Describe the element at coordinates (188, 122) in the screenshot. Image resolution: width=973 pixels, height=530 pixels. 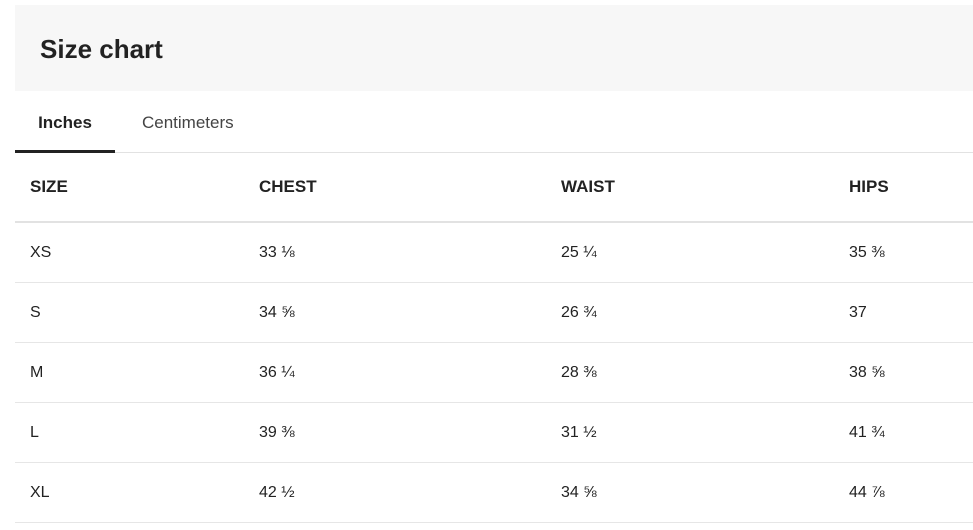
I see `tab-centimeters: Centimeters` at that location.